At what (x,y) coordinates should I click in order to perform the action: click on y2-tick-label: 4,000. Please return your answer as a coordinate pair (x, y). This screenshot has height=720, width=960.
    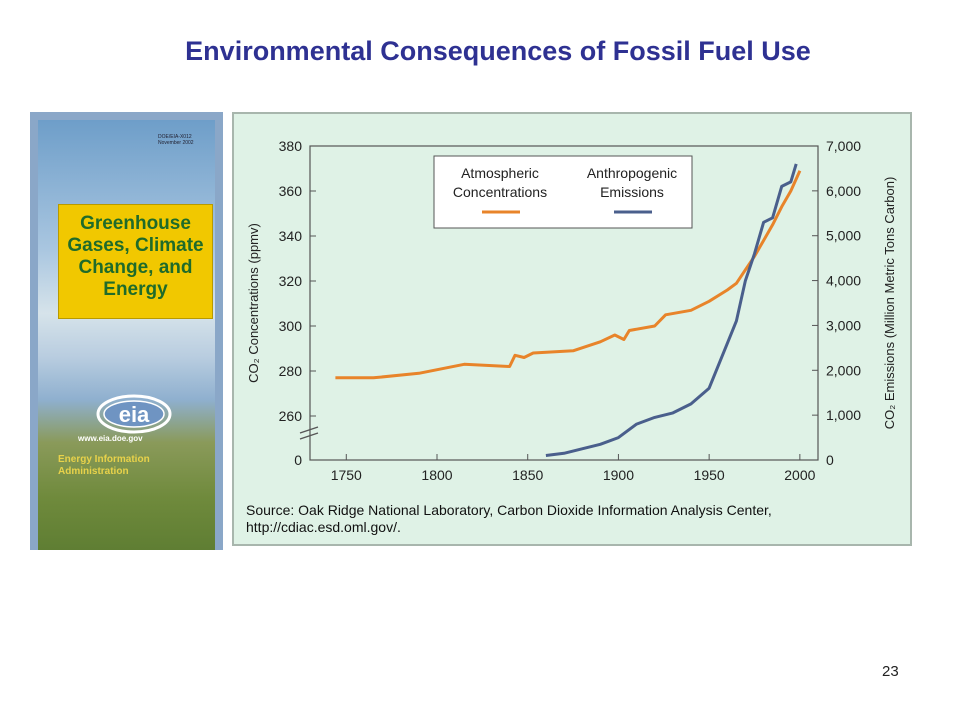
    Looking at the image, I should click on (843, 281).